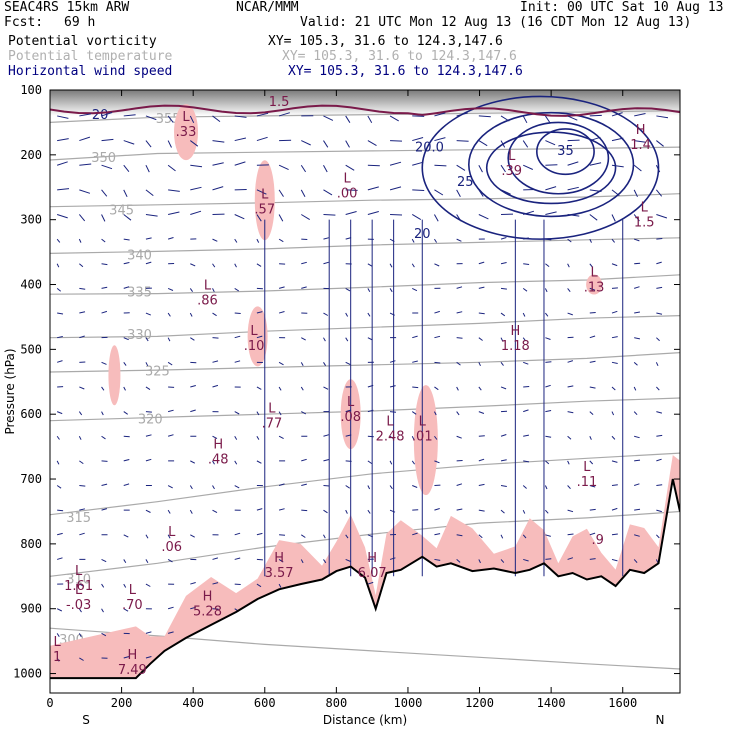 The width and height of the screenshot is (740, 740). Describe the element at coordinates (31, 479) in the screenshot. I see `y-tick-label: 700` at that location.